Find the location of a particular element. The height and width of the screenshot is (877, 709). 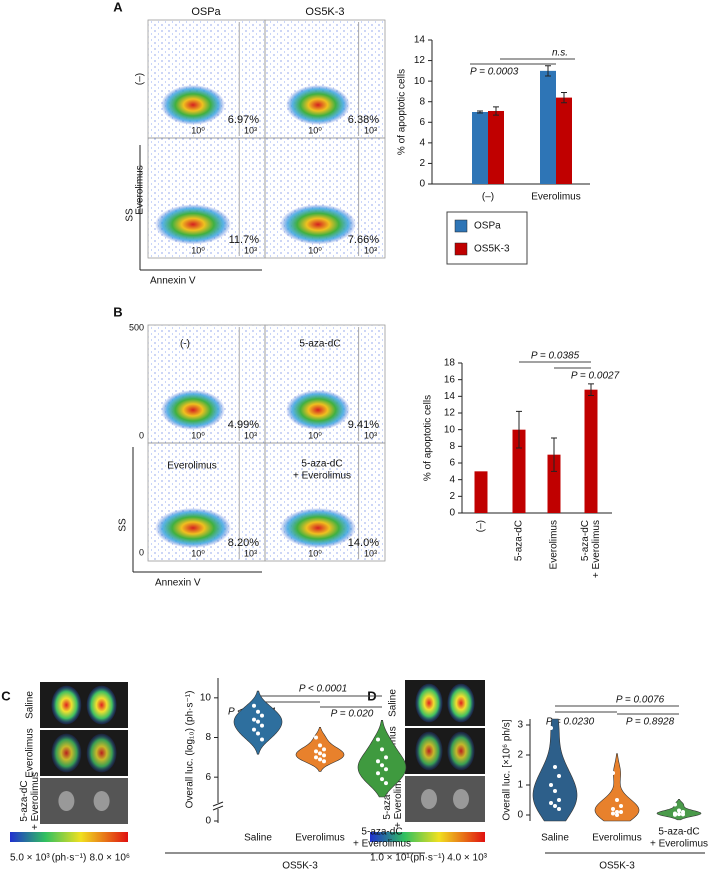

legend-box is located at coordinates (487, 238).